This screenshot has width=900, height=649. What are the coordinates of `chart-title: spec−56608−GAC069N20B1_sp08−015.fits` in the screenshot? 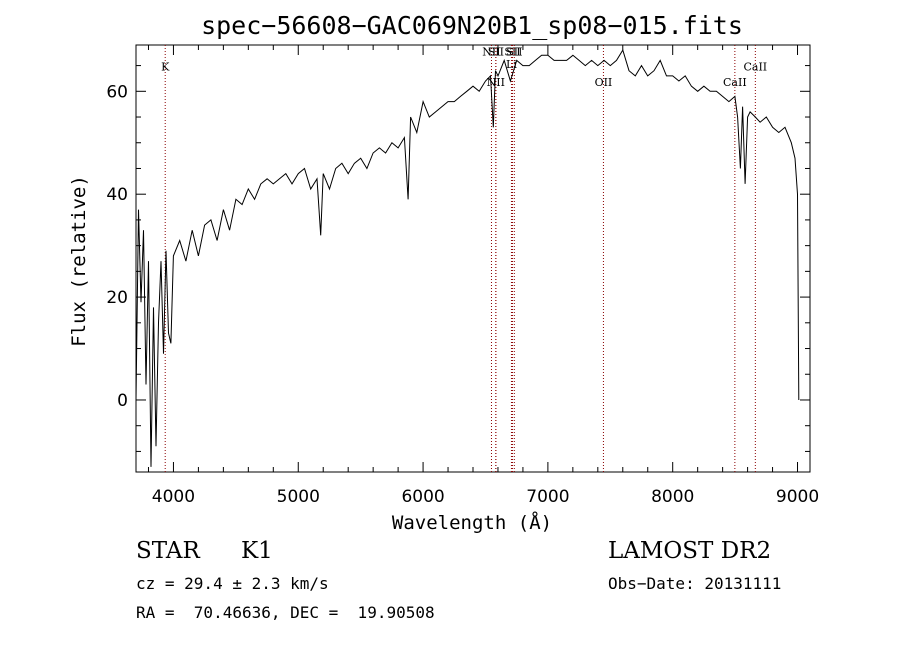 It's located at (472, 25).